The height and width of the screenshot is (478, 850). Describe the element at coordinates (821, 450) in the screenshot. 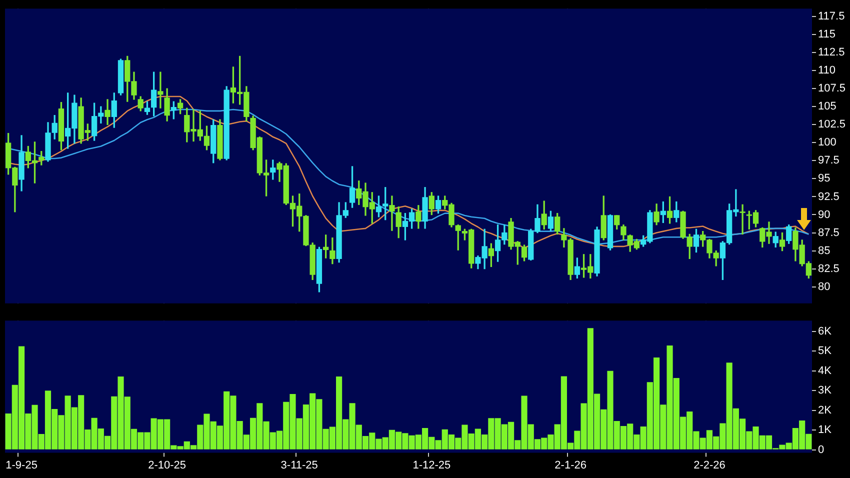

I see `y-tick-label: 0` at that location.